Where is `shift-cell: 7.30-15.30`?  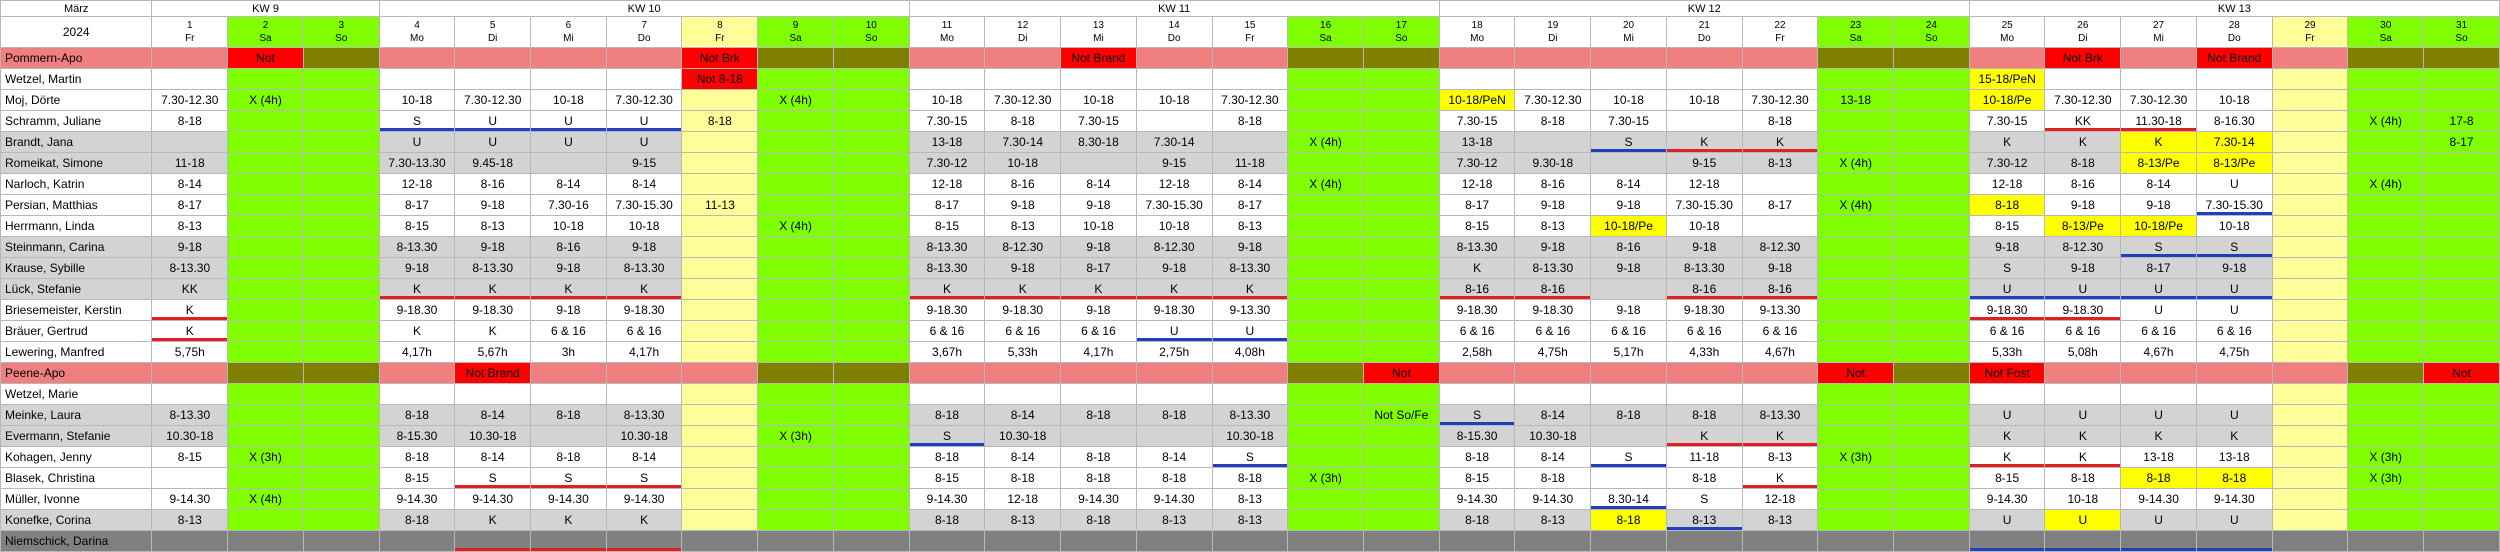
shift-cell: 7.30-15.30 is located at coordinates (1174, 205).